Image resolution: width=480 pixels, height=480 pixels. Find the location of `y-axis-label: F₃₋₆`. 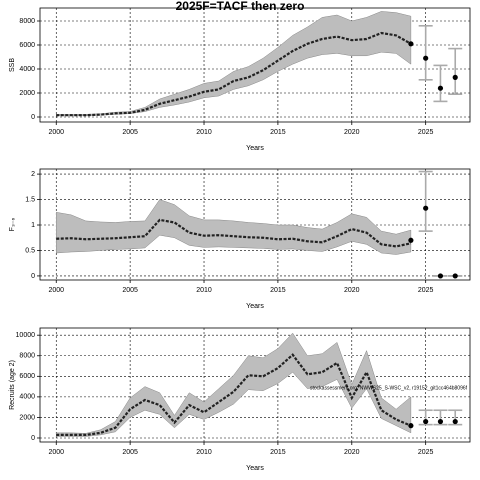

y-axis-label: F₃₋₆ is located at coordinates (12, 225).